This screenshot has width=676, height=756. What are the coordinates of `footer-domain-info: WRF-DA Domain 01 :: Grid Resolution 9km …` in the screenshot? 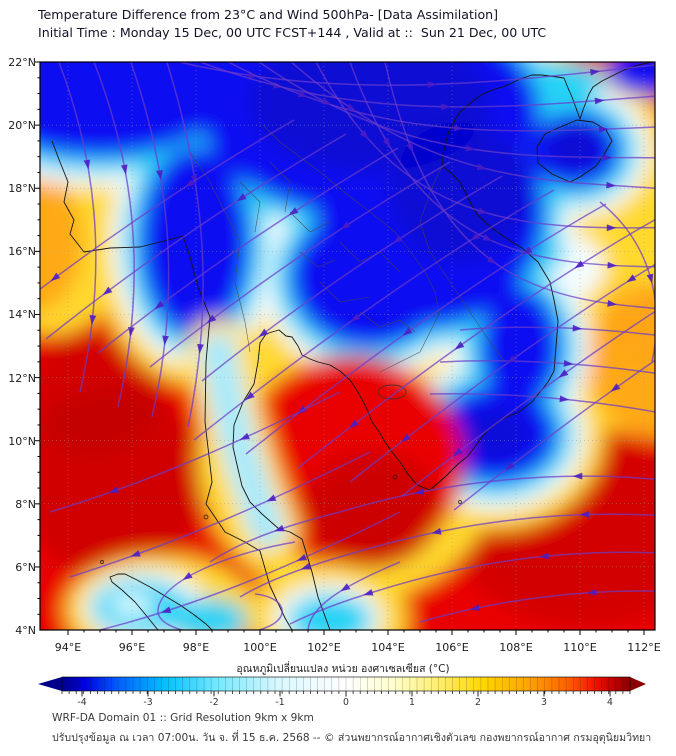 It's located at (183, 718).